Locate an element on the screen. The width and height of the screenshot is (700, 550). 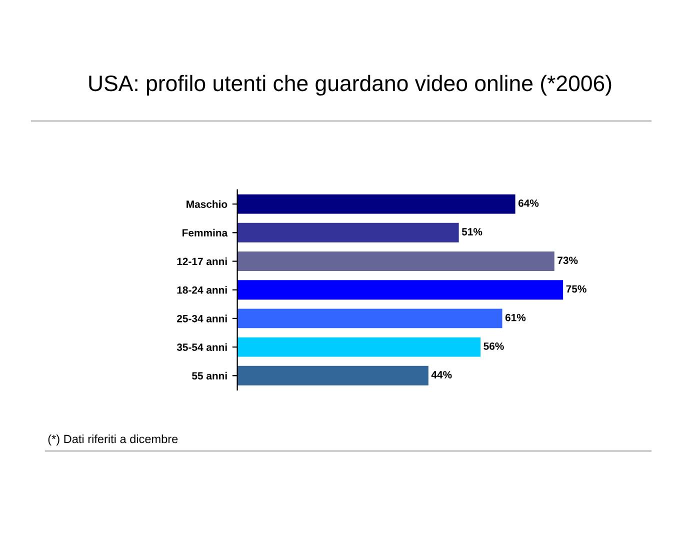
data-label: 64% is located at coordinates (528, 203).